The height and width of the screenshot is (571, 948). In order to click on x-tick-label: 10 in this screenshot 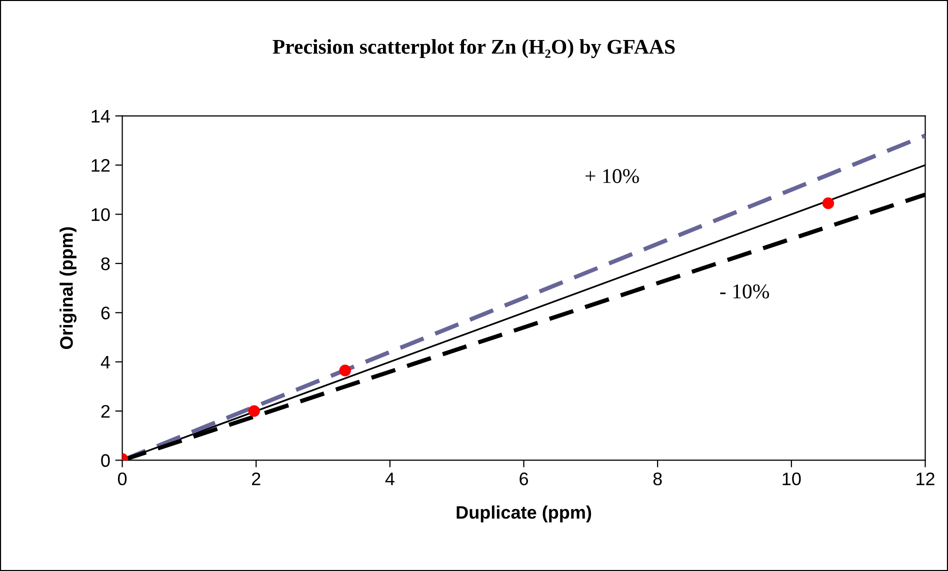, I will do `click(791, 479)`.